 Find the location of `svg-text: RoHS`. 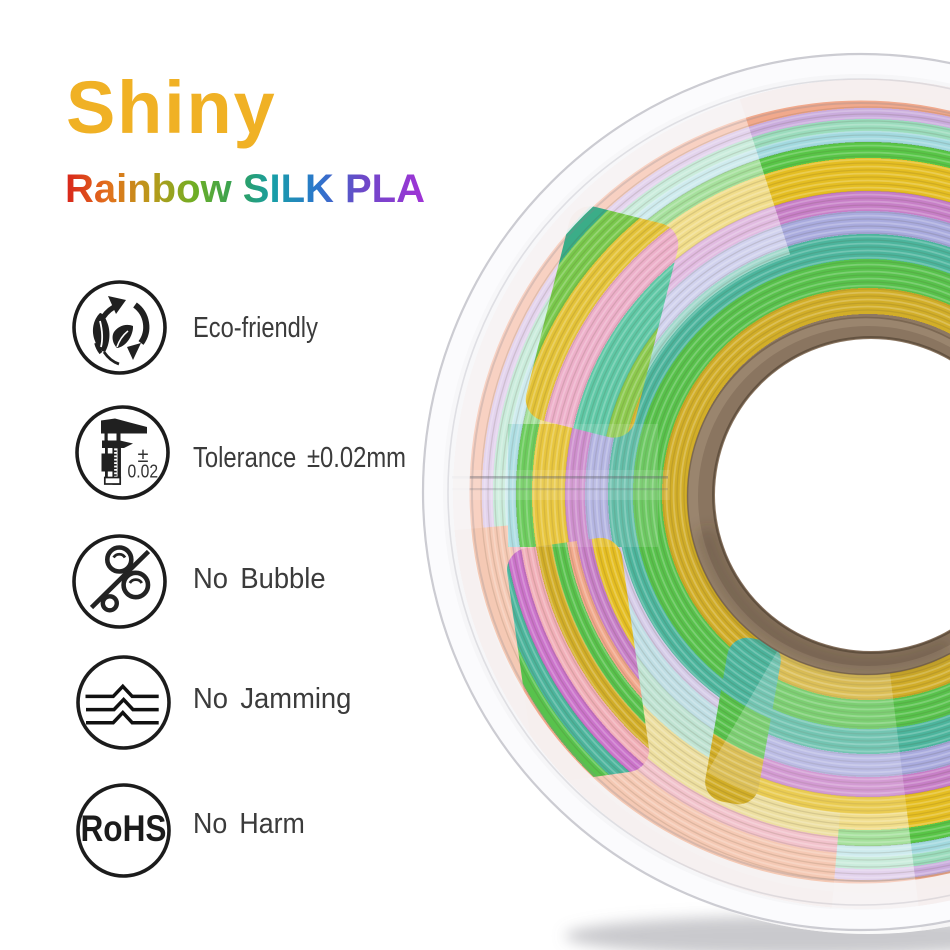

svg-text: RoHS is located at coordinates (124, 828).